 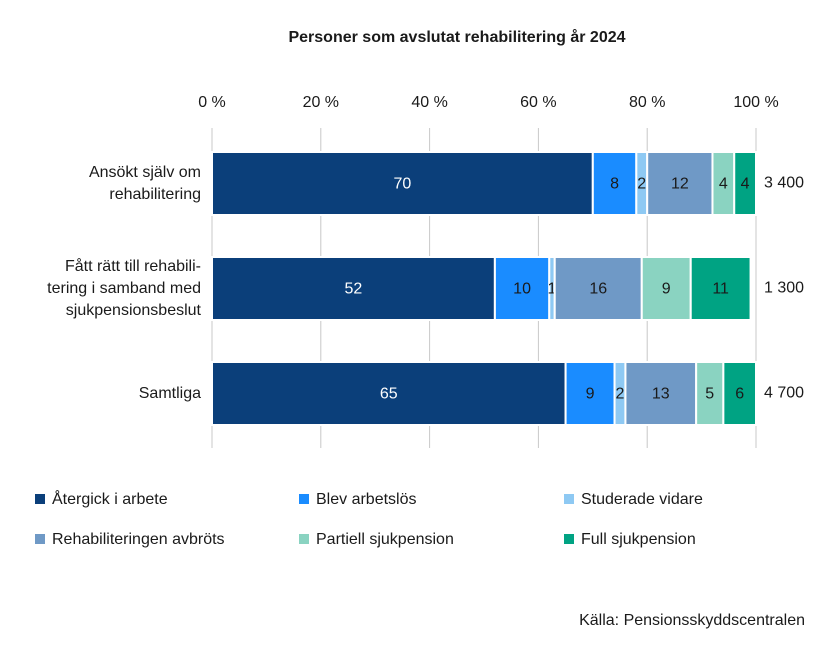 I want to click on data-label: 52, so click(x=354, y=289).